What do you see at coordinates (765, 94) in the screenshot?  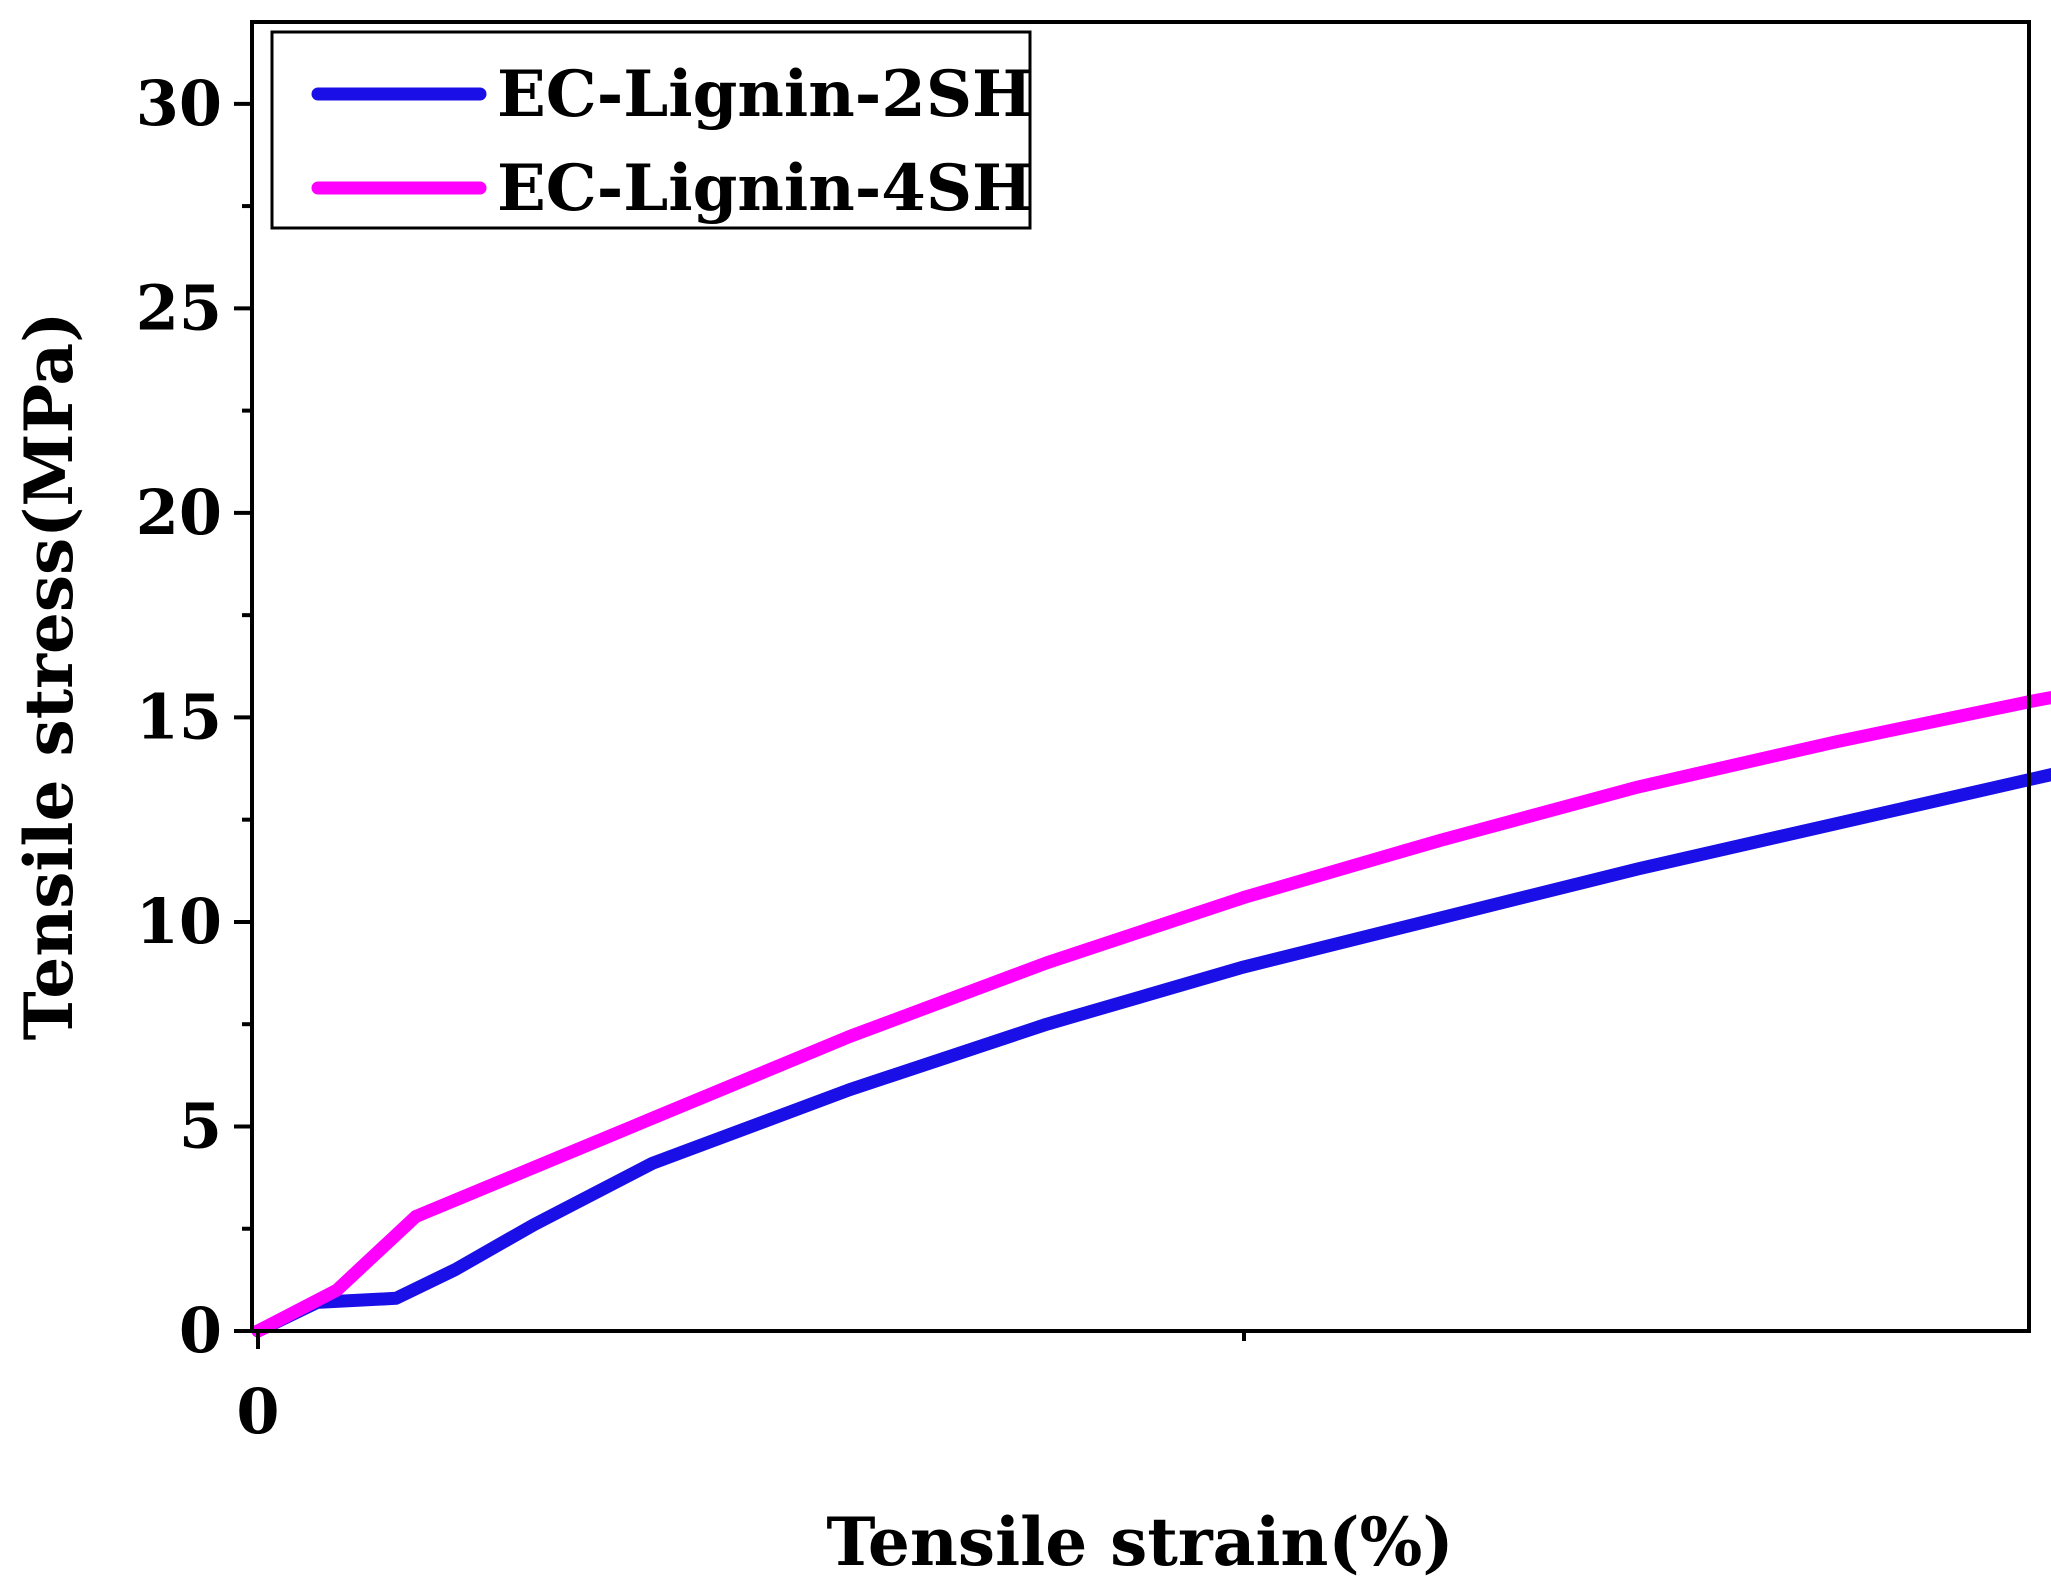 I see `legend-label-ec-lignin-2sh: EC-Lignin-2SH` at bounding box center [765, 94].